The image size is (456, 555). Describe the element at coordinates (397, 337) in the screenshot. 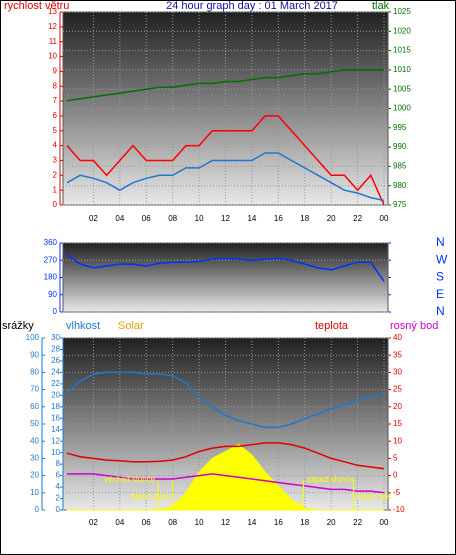

I see `y2-tick-label: 40` at that location.